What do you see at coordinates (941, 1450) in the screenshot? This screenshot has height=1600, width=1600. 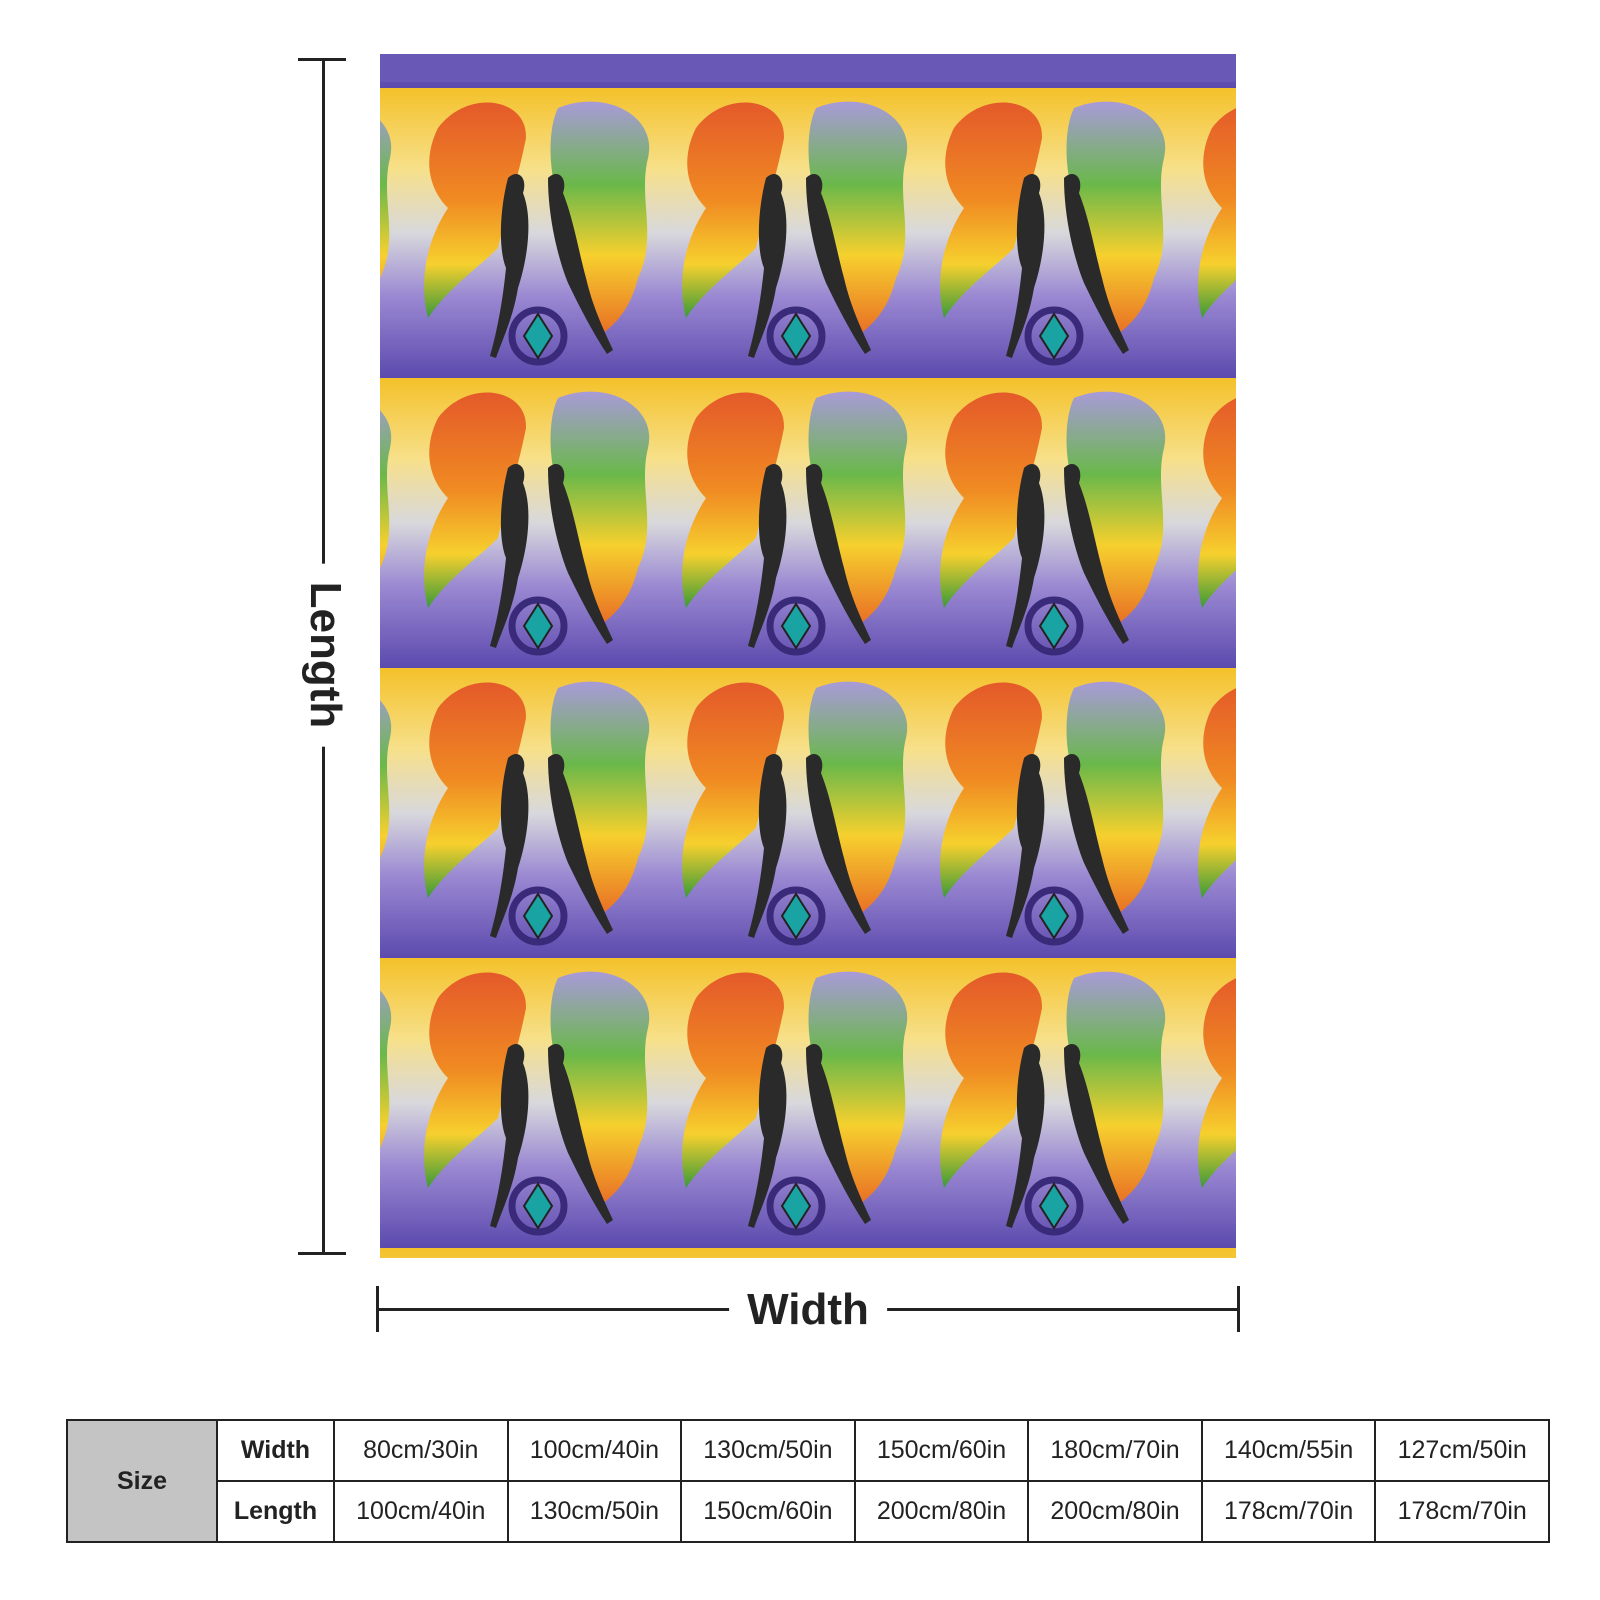 I see `width-value-4: 150cm/60in` at bounding box center [941, 1450].